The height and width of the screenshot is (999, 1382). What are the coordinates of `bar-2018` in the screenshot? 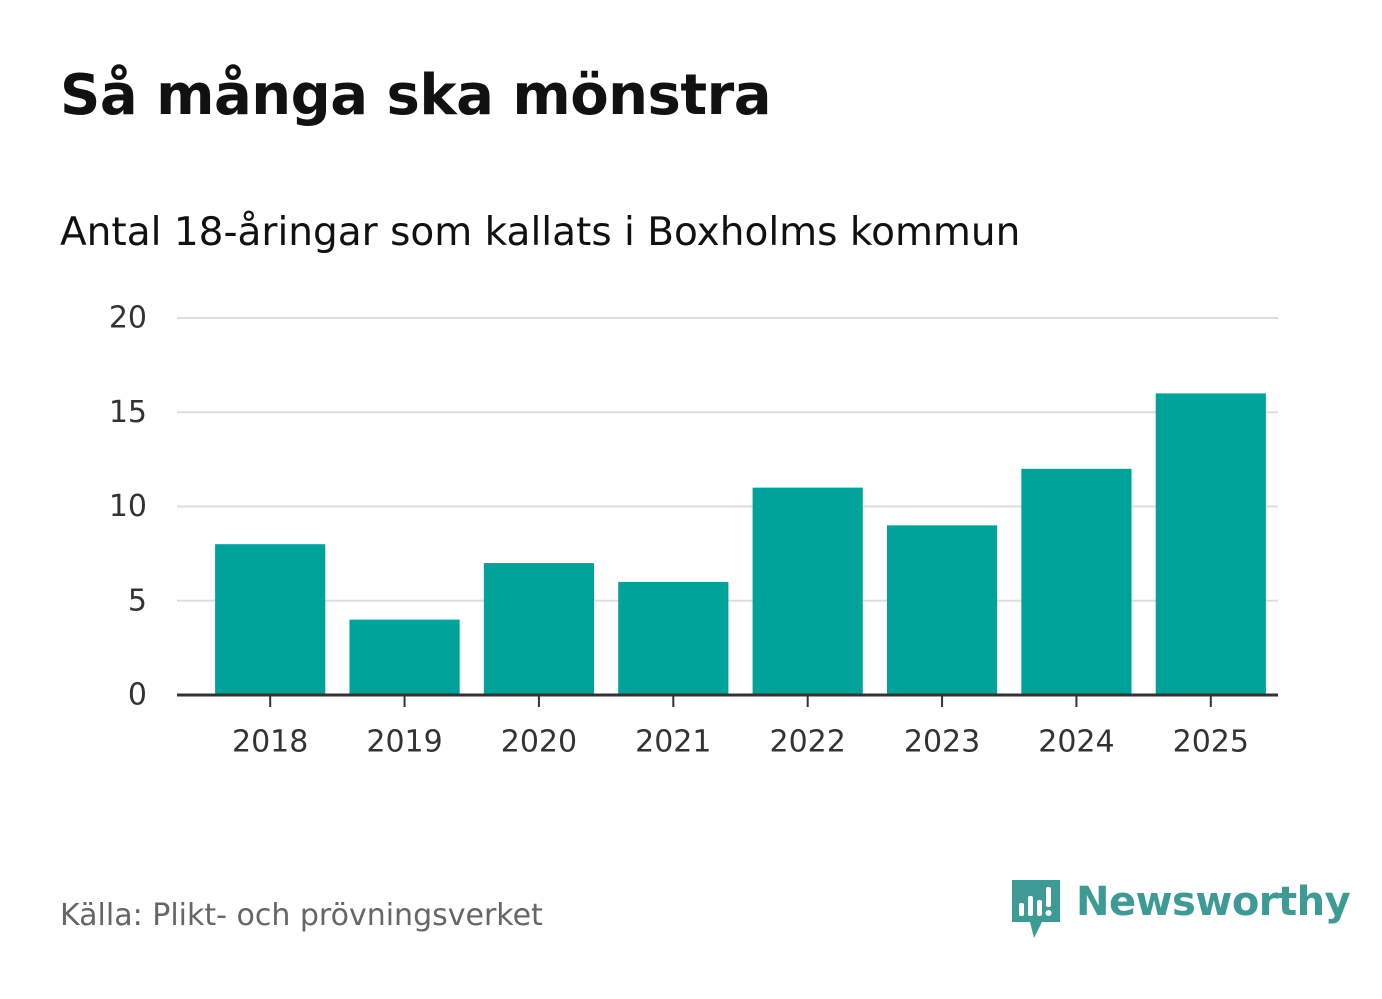 It's located at (270, 619).